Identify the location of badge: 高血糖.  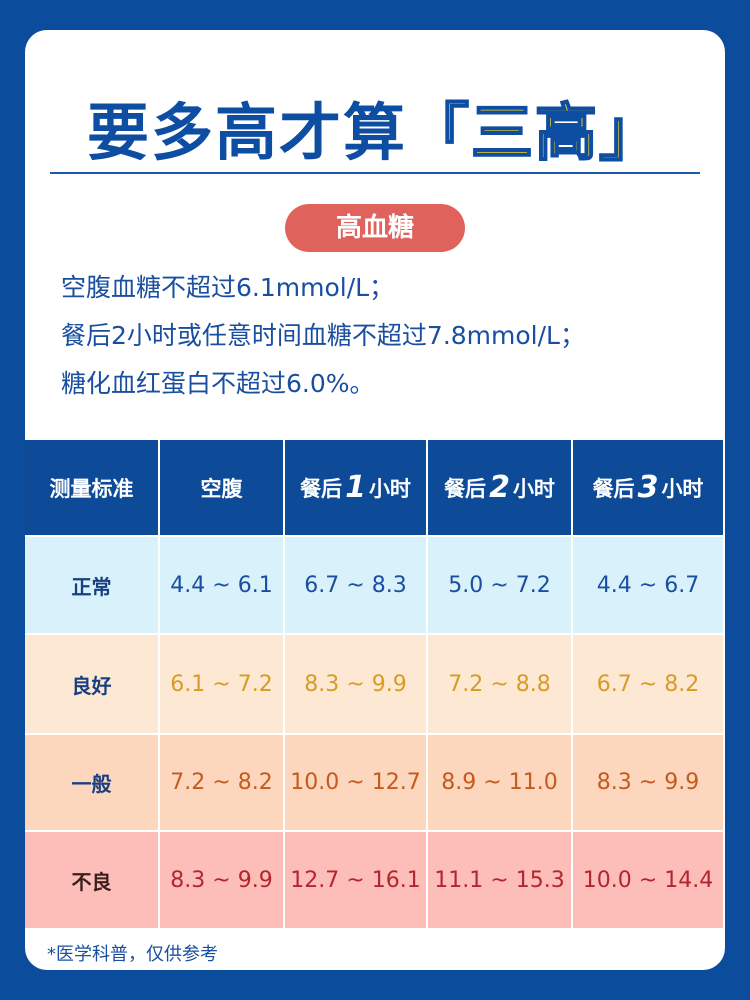
(375, 228).